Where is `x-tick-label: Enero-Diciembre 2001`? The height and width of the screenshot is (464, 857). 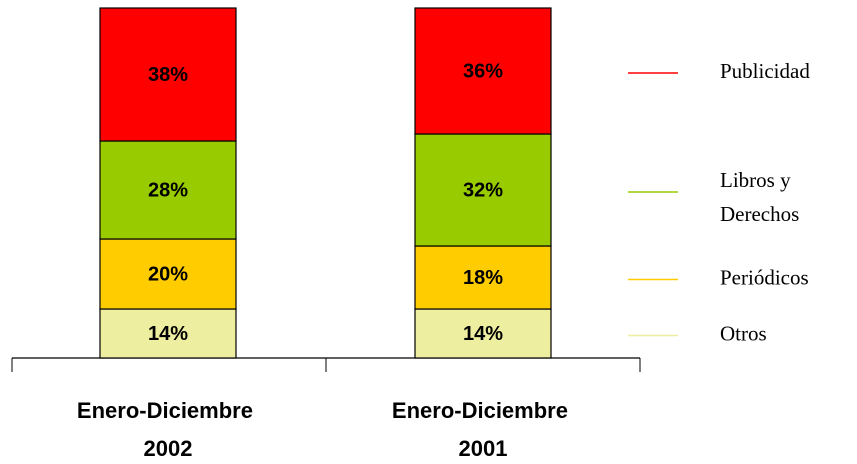 x-tick-label: Enero-Diciembre 2001 is located at coordinates (483, 429).